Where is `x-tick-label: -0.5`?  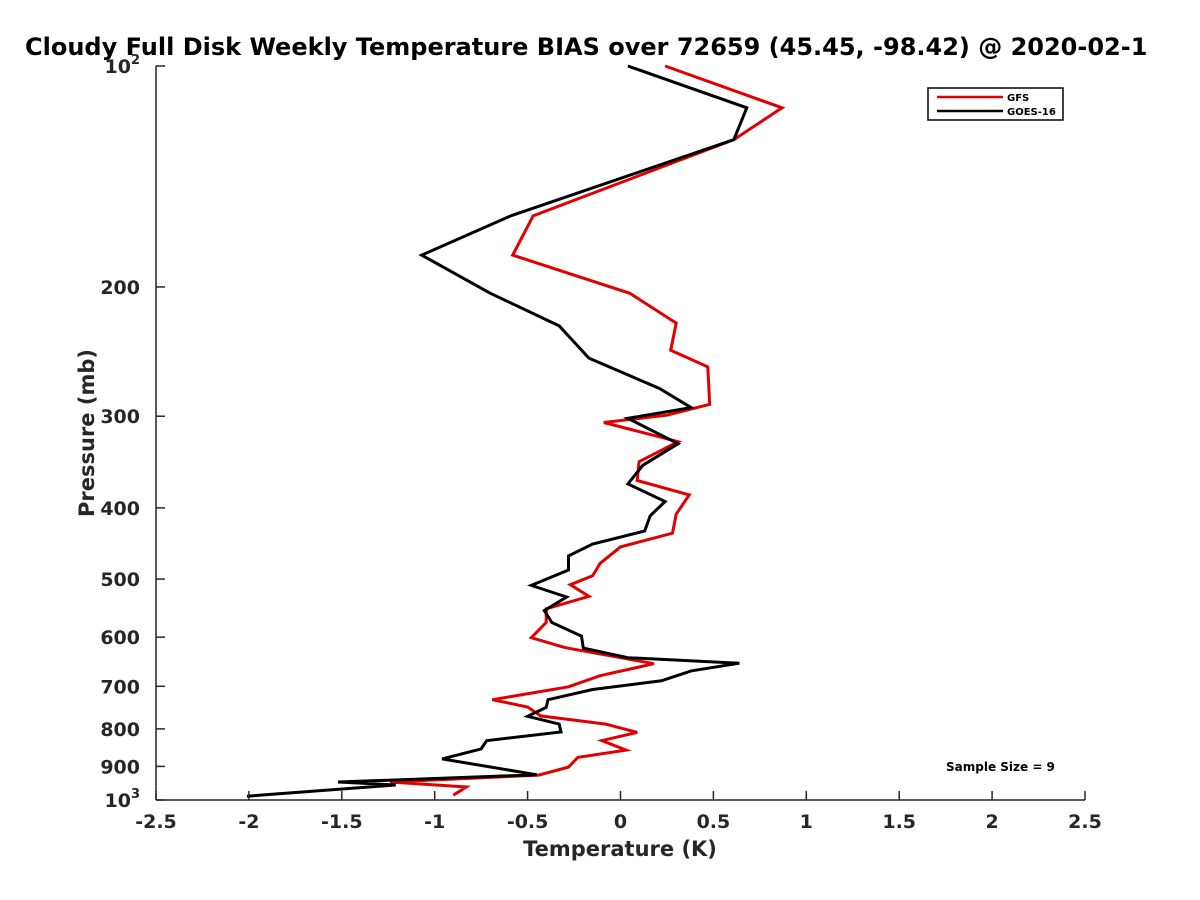 x-tick-label: -0.5 is located at coordinates (528, 822).